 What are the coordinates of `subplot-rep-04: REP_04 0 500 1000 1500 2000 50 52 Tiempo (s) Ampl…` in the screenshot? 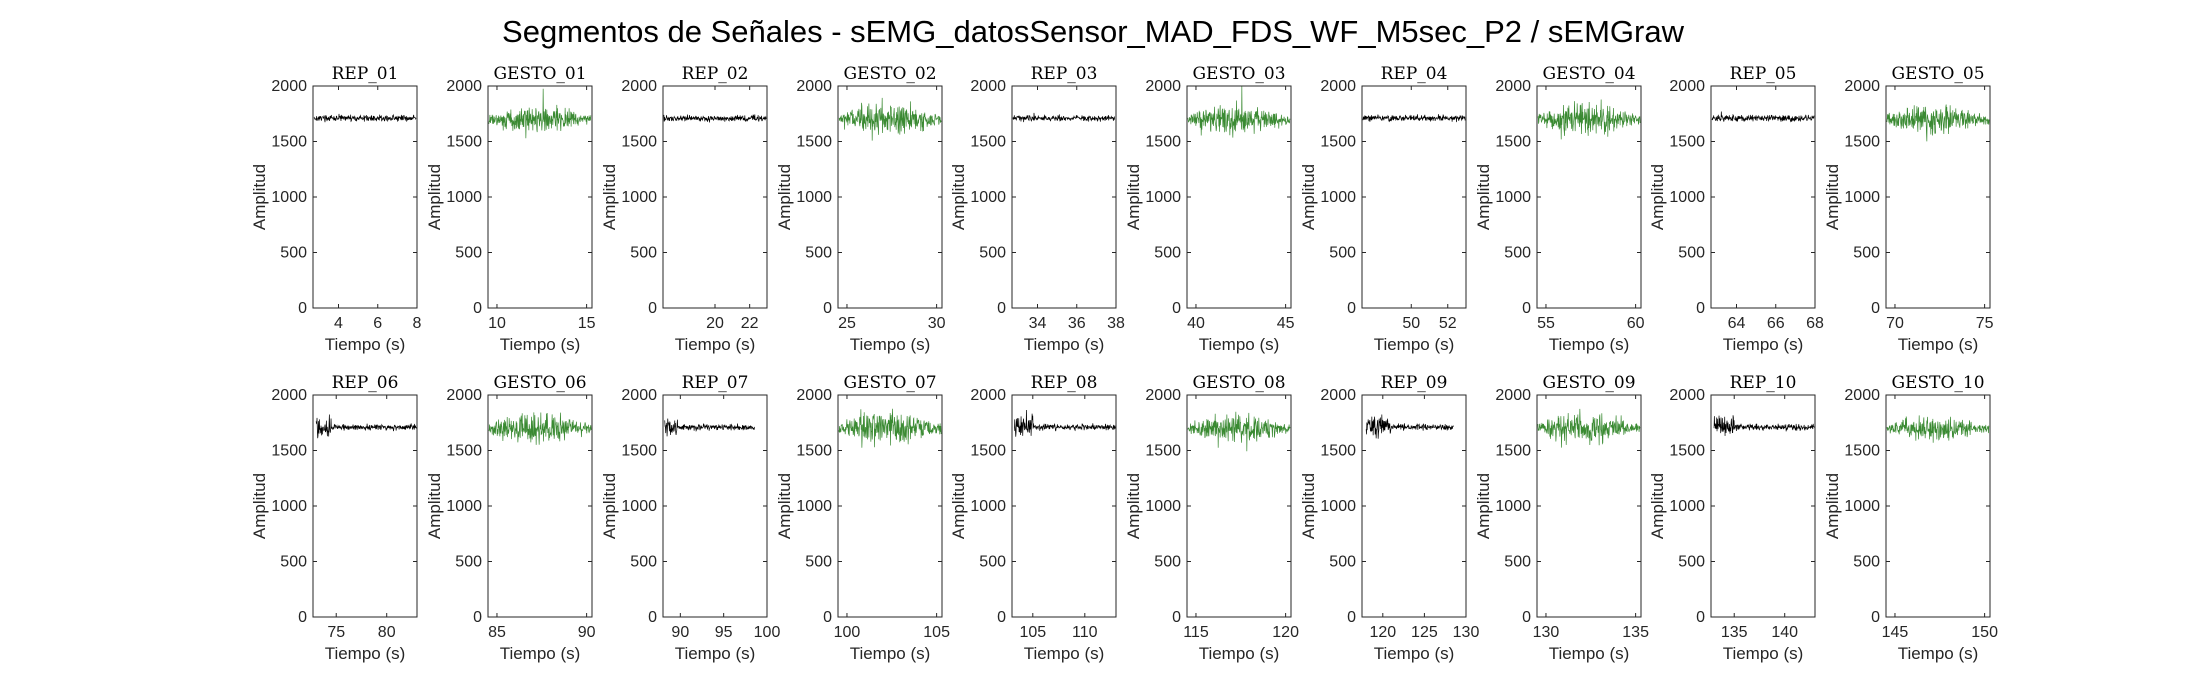 It's located at (1383, 209).